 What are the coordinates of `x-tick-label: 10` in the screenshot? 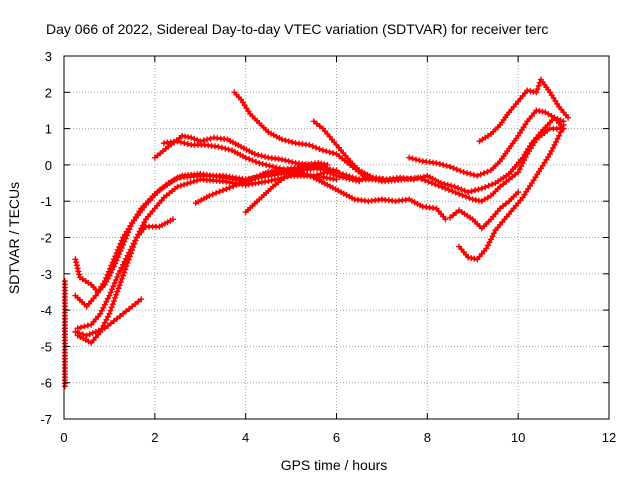 It's located at (518, 437).